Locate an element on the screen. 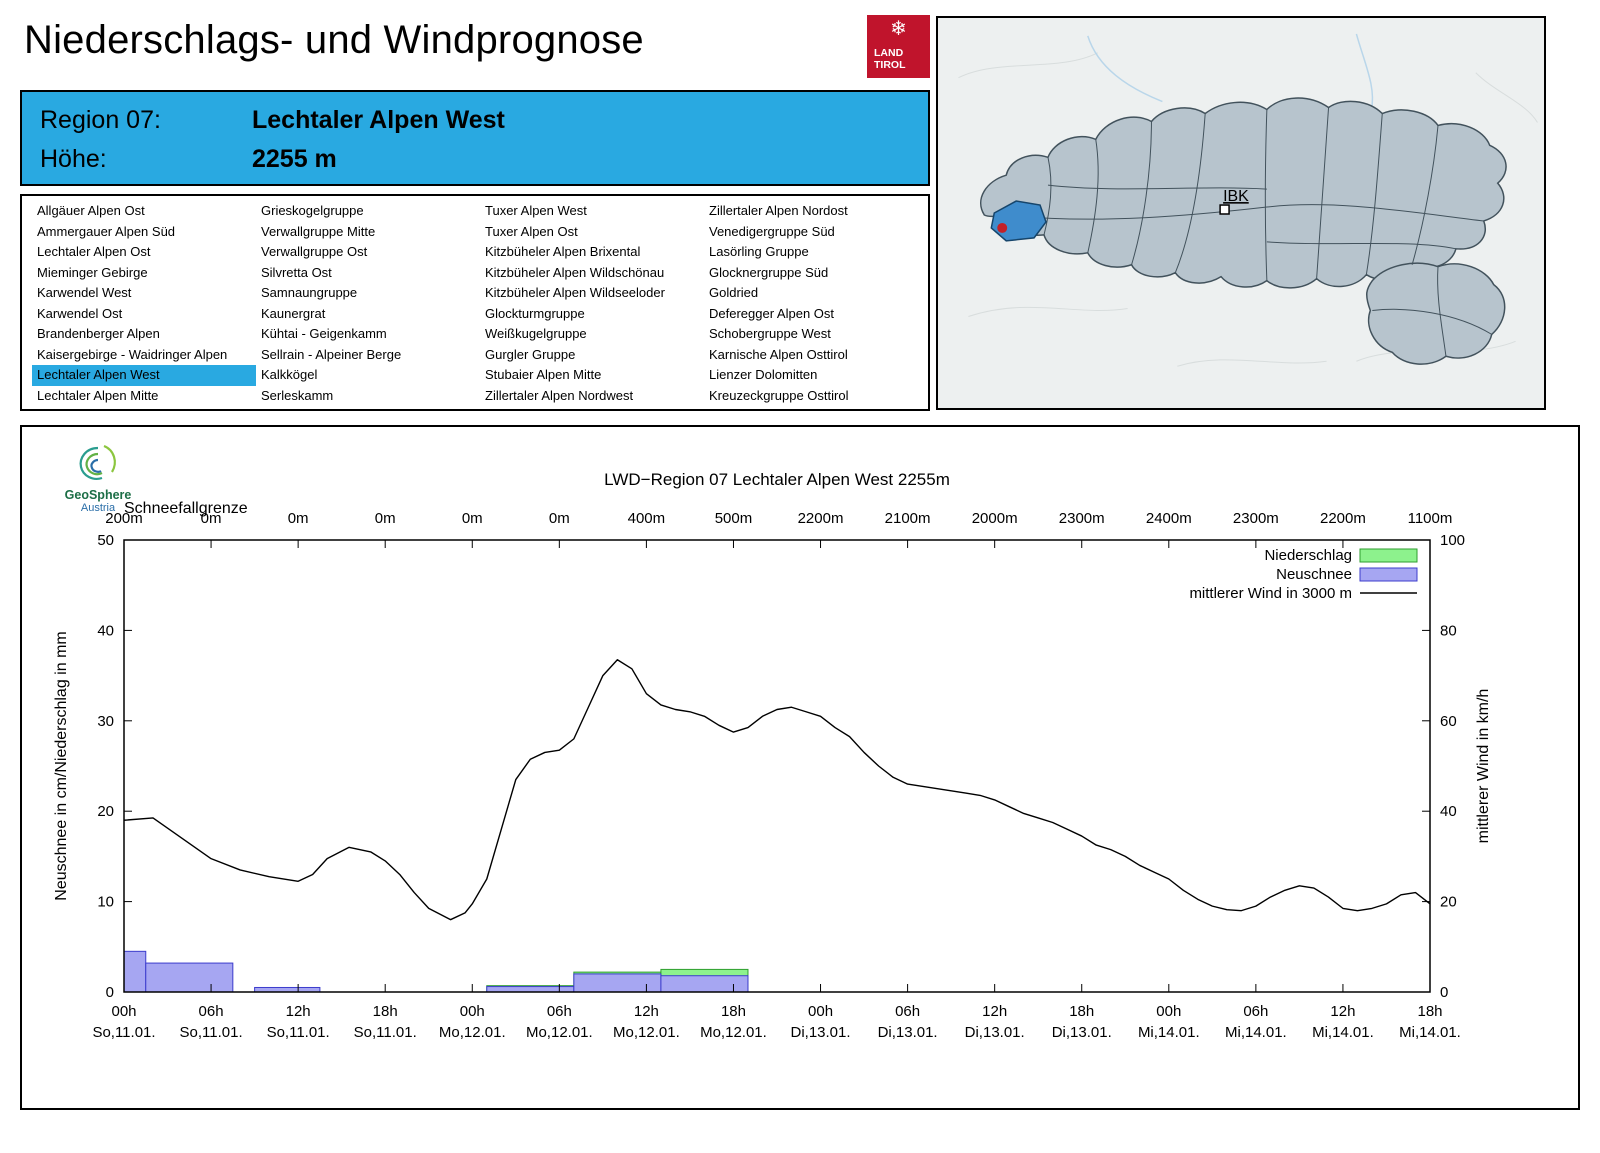 This screenshot has height=1153, width=1600. region-list-item: Zillertaler Alpen Nordost is located at coordinates (778, 210).